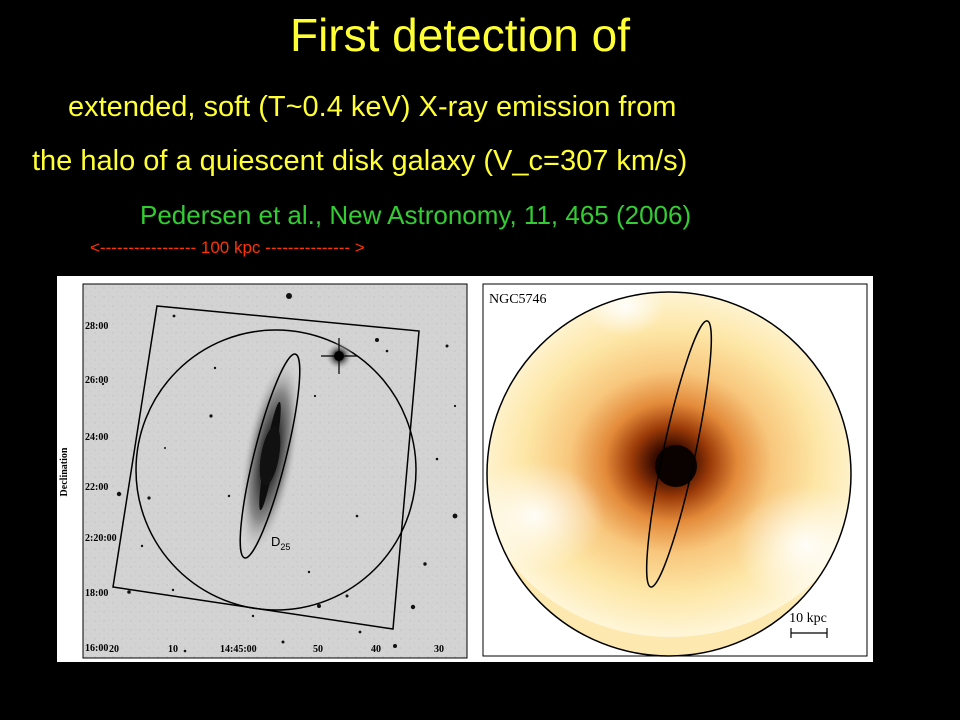 This screenshot has width=960, height=720. Describe the element at coordinates (280, 543) in the screenshot. I see `d25-label: D25` at that location.